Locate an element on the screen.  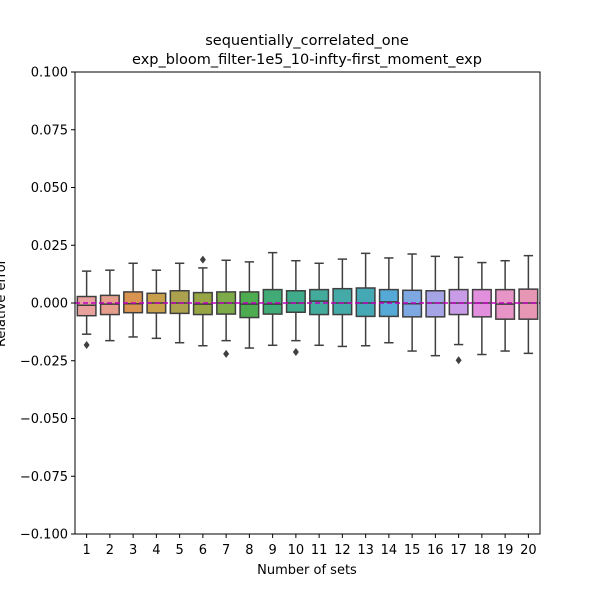
x-tick-label: 10 is located at coordinates (296, 550).